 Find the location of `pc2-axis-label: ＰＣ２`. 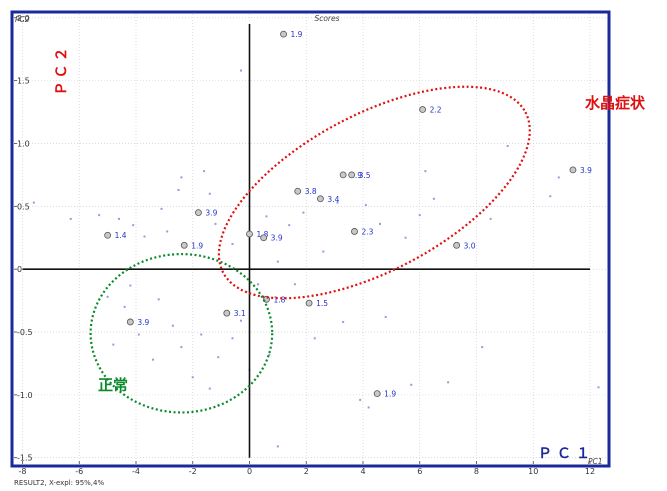

pc2-axis-label: ＰＣ２ is located at coordinates (62, 70).